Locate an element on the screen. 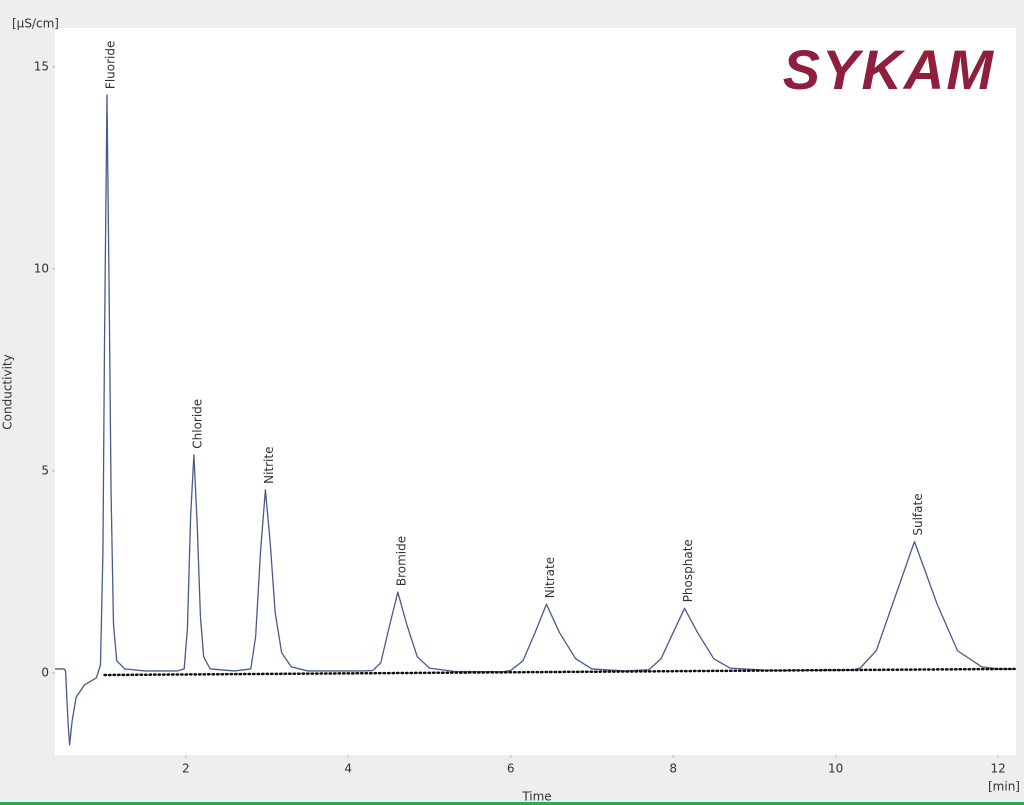  bottom-bar is located at coordinates (512, 803).